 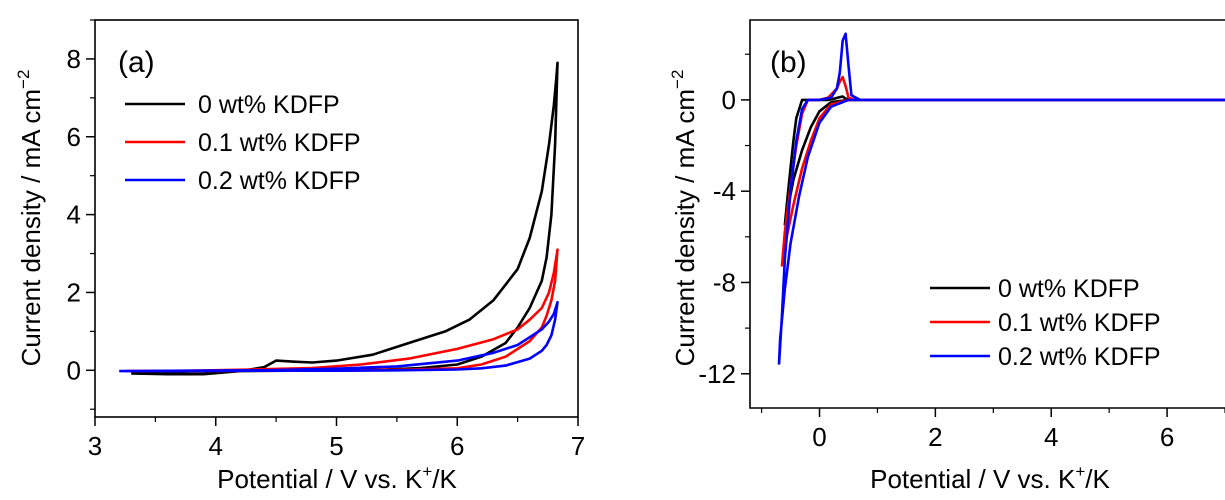 What do you see at coordinates (95, 446) in the screenshot?
I see `x-tick-label: 3` at bounding box center [95, 446].